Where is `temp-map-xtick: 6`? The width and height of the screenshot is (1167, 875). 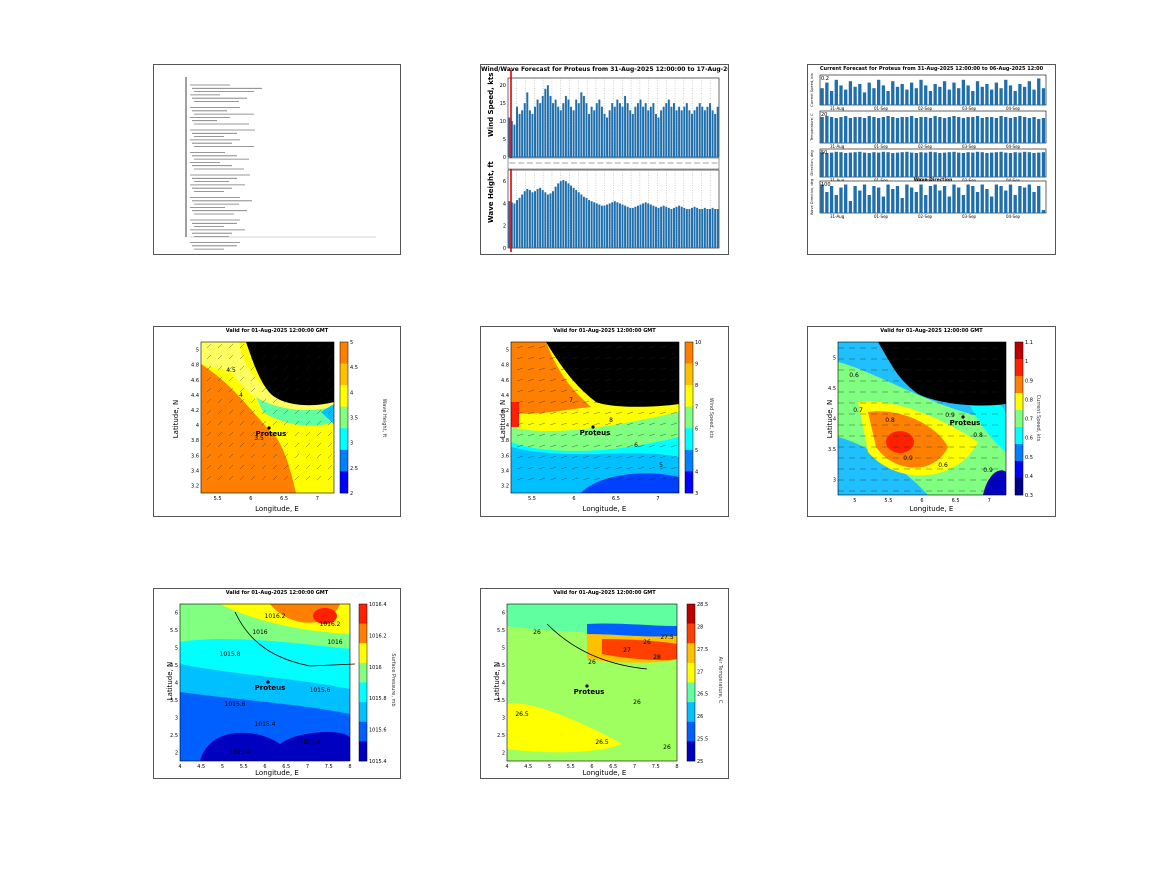 temp-map-xtick: 6 is located at coordinates (591, 767).